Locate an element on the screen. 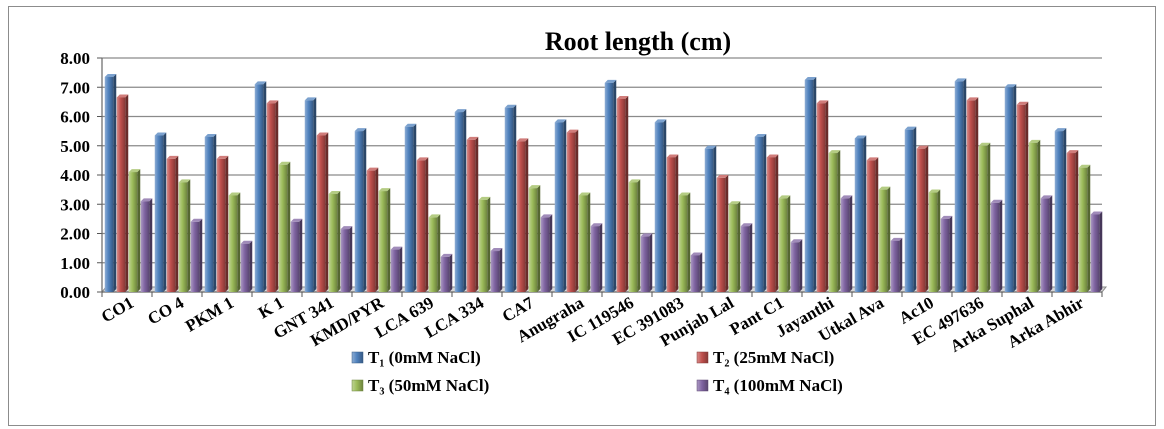  y-tick-label: 3.00 is located at coordinates (75, 204).